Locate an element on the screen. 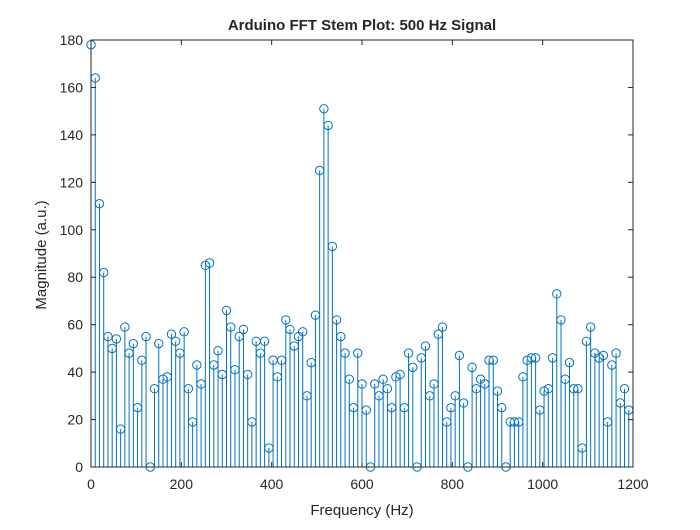 The image size is (700, 530). y-tick-label: 80 is located at coordinates (75, 277).